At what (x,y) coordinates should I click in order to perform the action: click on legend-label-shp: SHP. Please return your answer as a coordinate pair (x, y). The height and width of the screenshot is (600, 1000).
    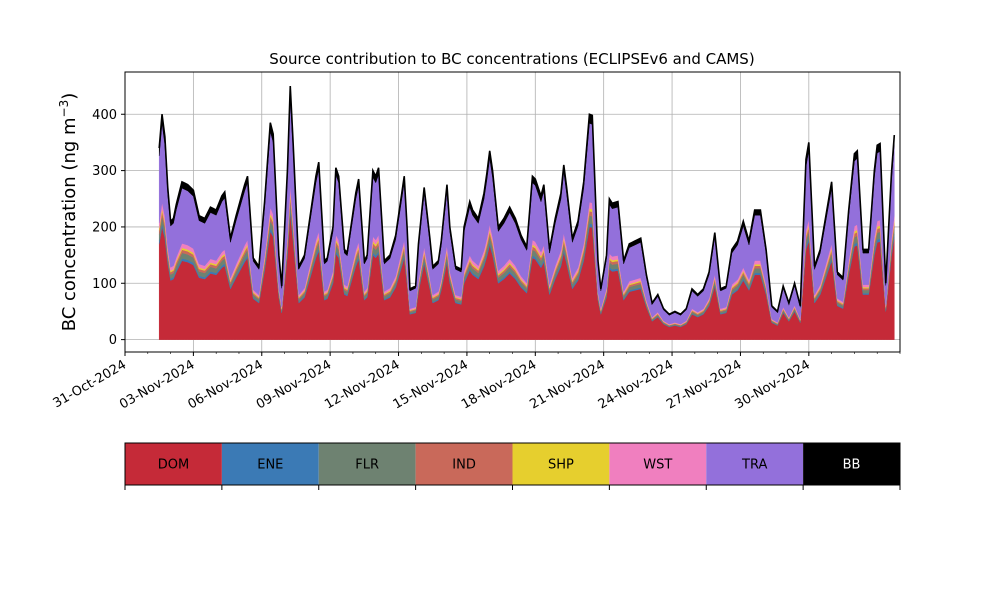
    Looking at the image, I should click on (561, 465).